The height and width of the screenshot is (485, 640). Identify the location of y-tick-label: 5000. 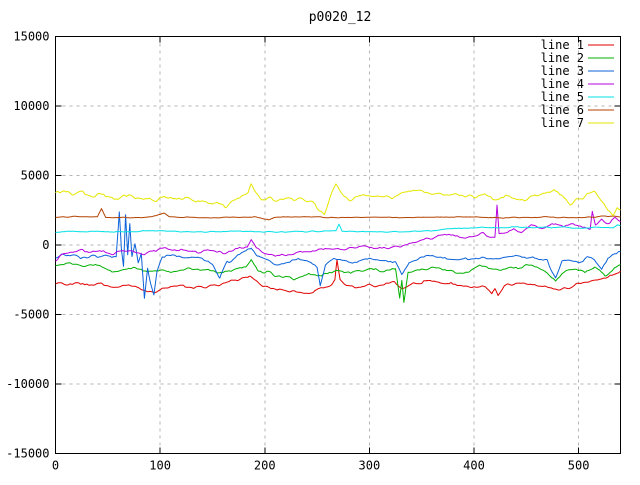
(35, 176).